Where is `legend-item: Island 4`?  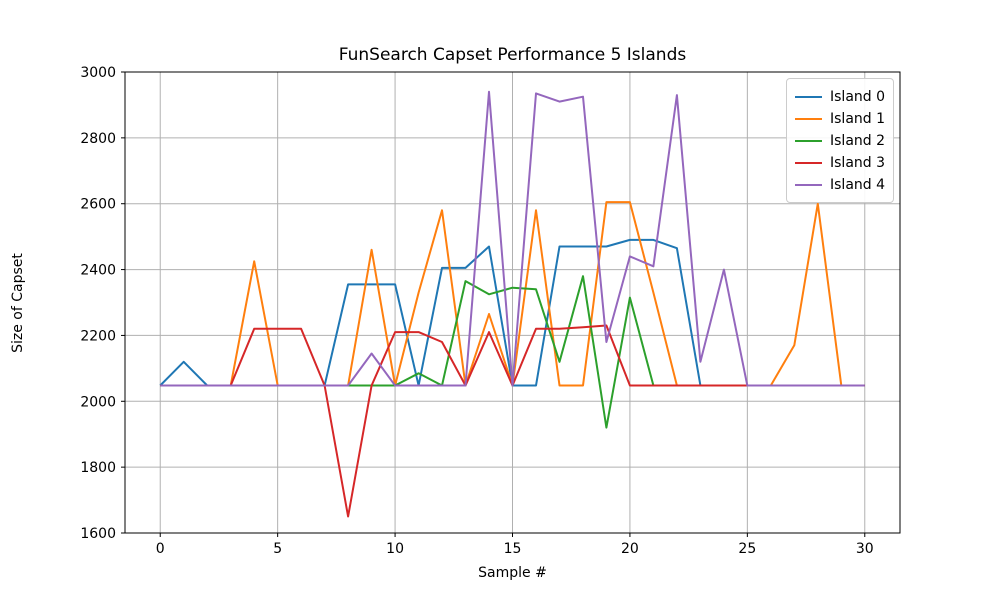 legend-item: Island 4 is located at coordinates (840, 185).